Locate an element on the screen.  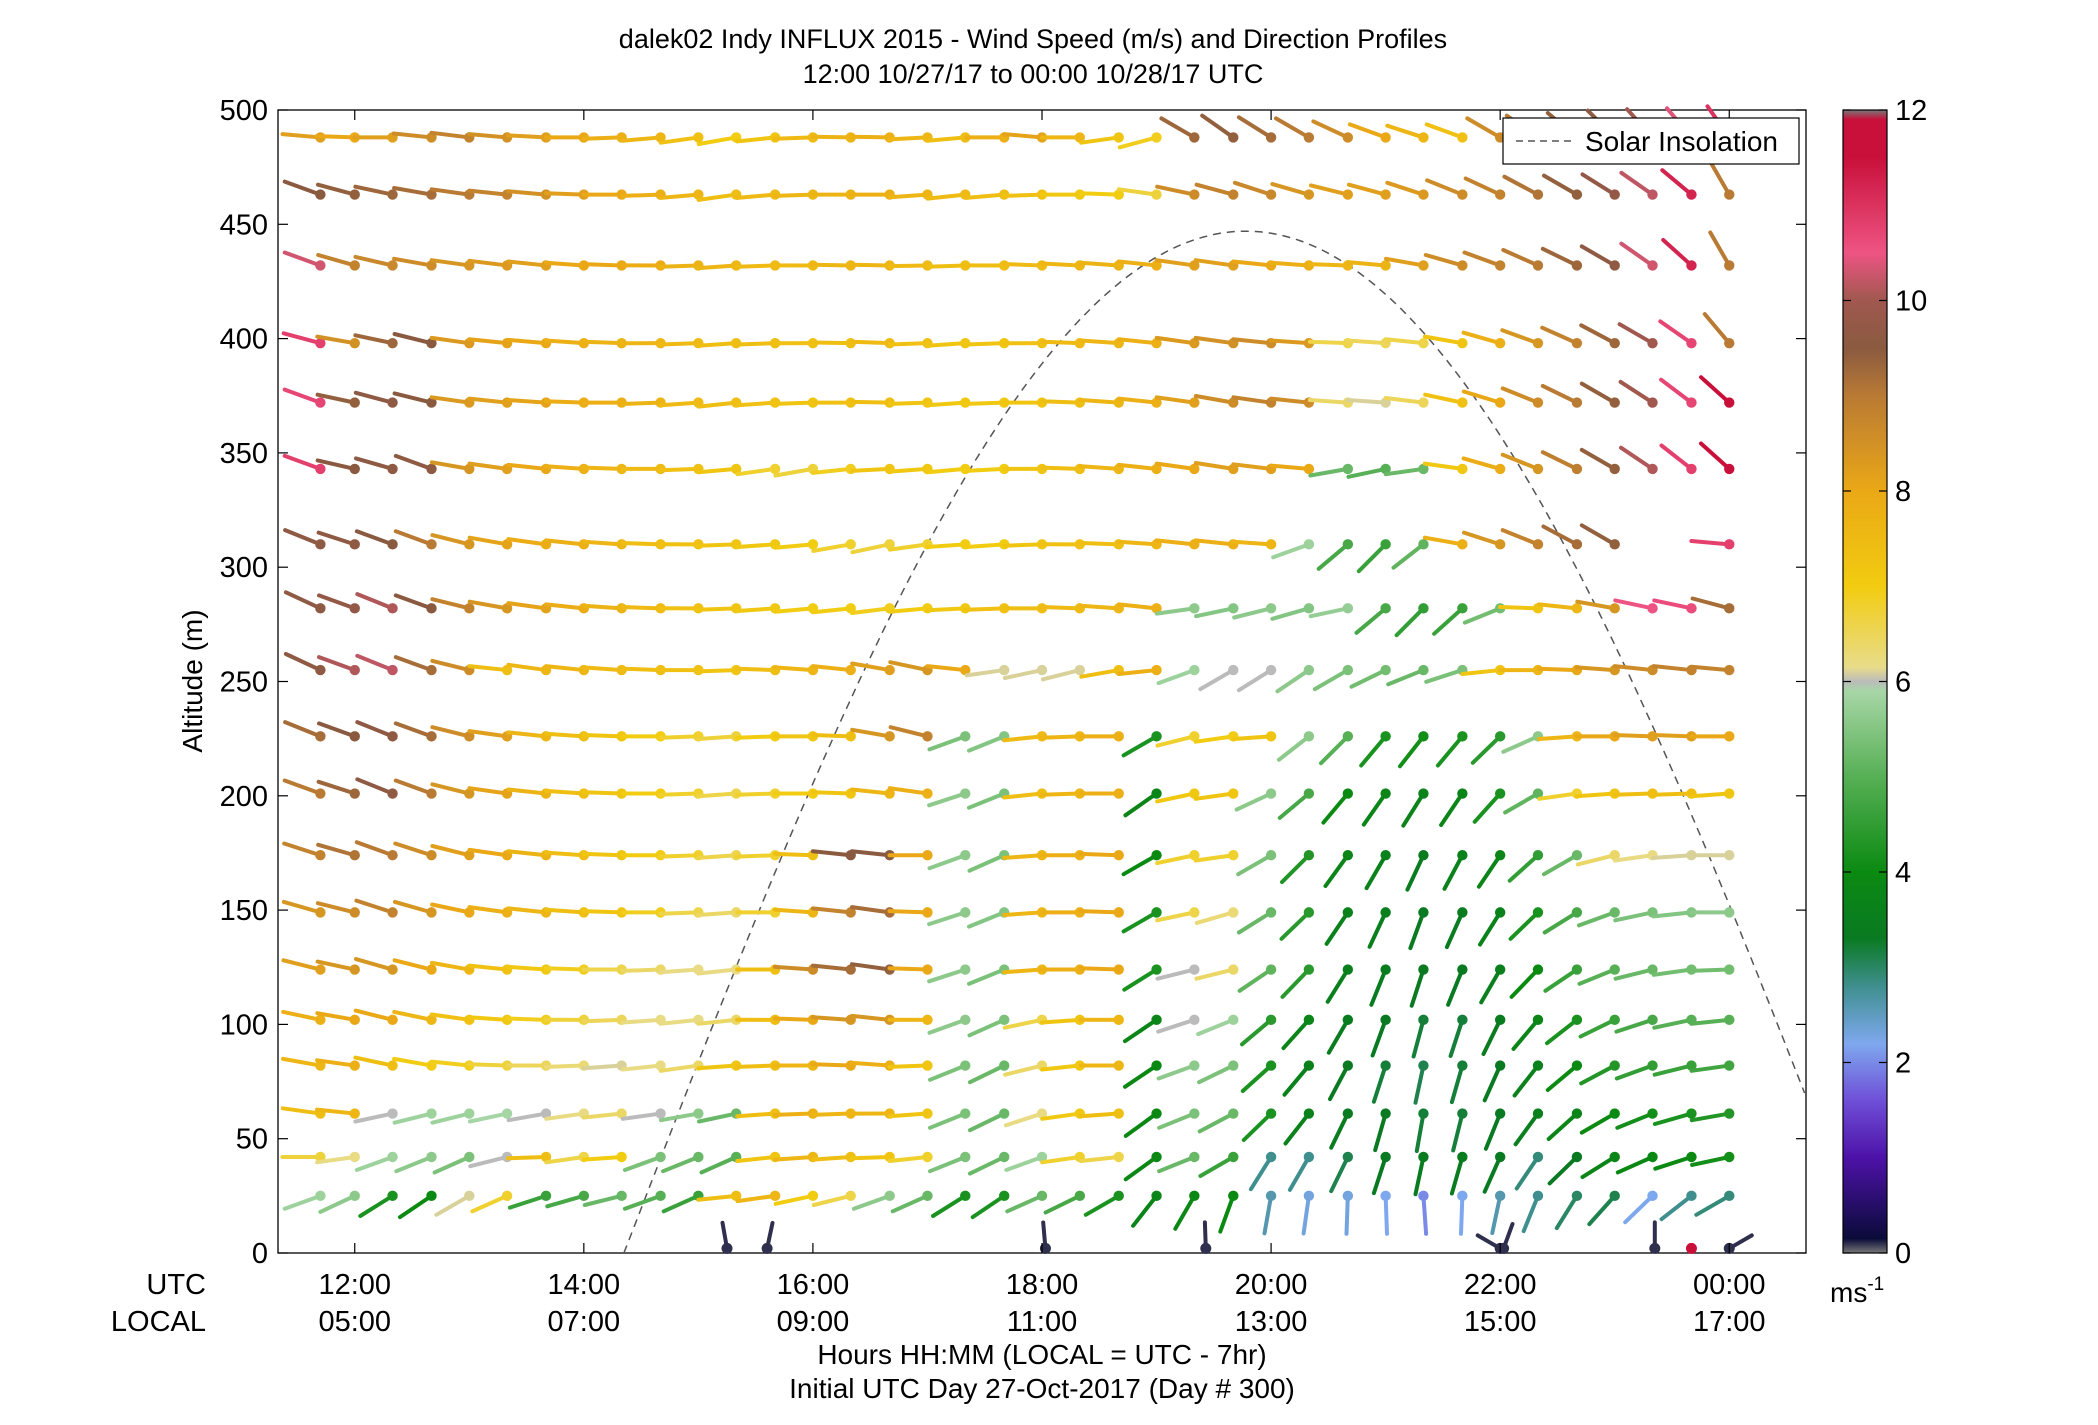
y-tick-label: 200 is located at coordinates (244, 797).